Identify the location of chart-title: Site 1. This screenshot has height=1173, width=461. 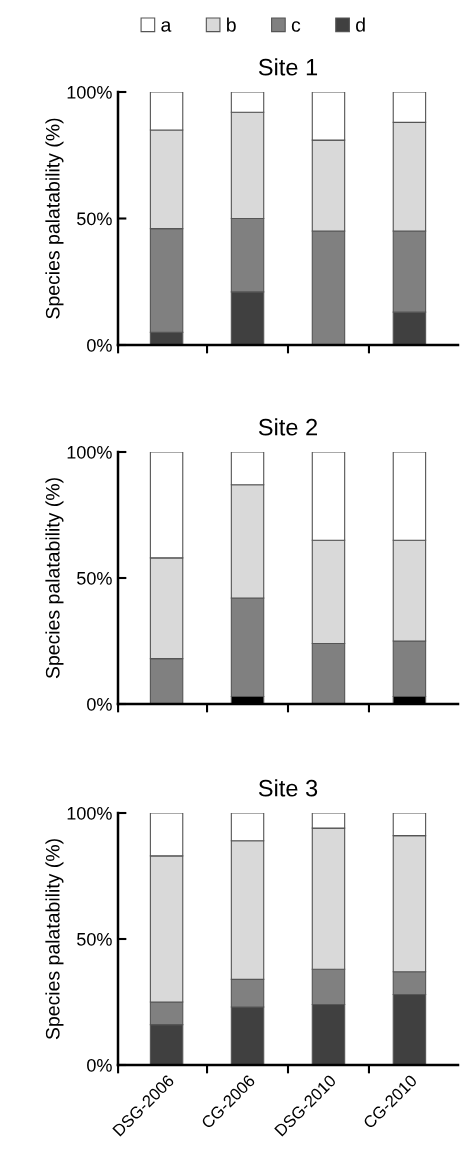
(288, 67).